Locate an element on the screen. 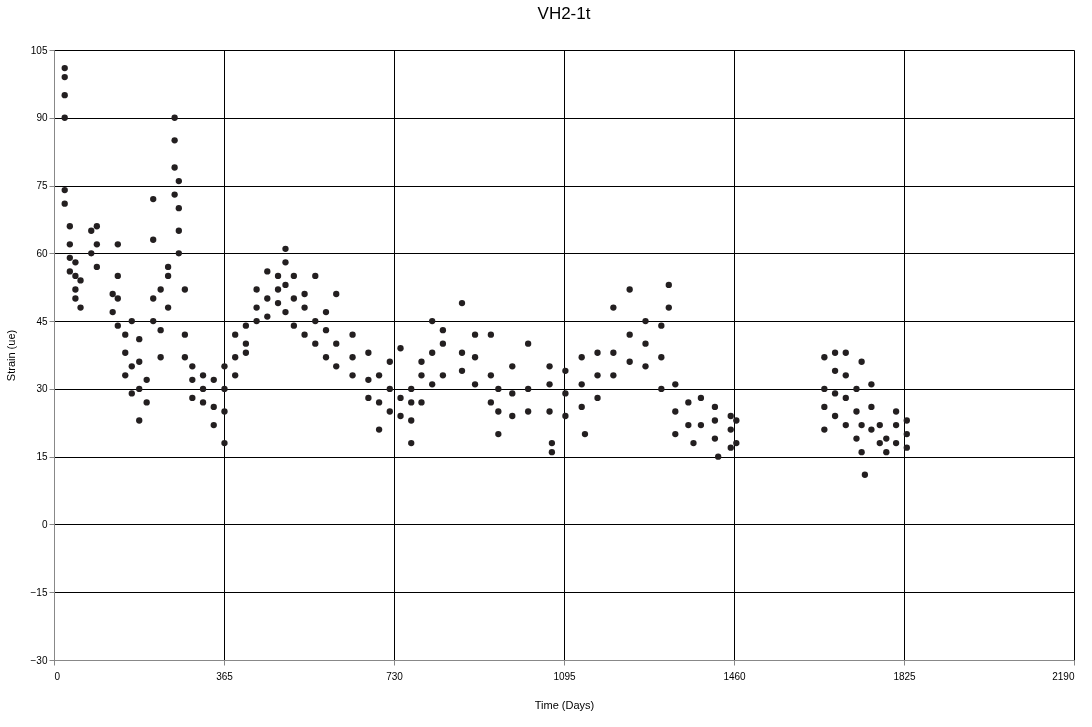 The height and width of the screenshot is (727, 1092). y-tick-label: 60 is located at coordinates (42, 253).